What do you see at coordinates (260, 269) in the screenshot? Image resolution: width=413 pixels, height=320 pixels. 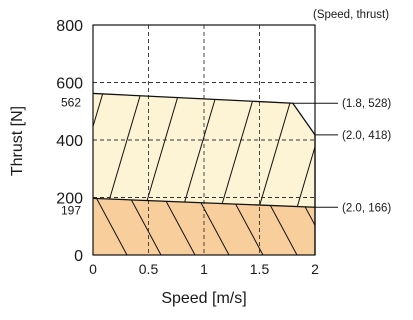 I see `x-tick-label: 1.5` at bounding box center [260, 269].